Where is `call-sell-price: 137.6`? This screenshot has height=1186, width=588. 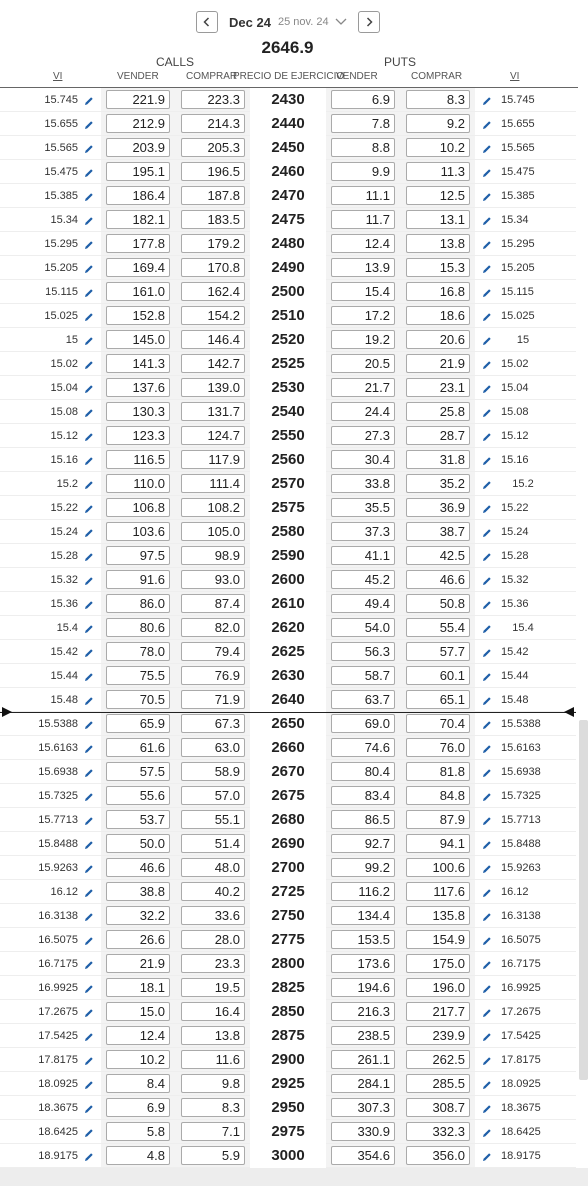
call-sell-price: 137.6 is located at coordinates (138, 387).